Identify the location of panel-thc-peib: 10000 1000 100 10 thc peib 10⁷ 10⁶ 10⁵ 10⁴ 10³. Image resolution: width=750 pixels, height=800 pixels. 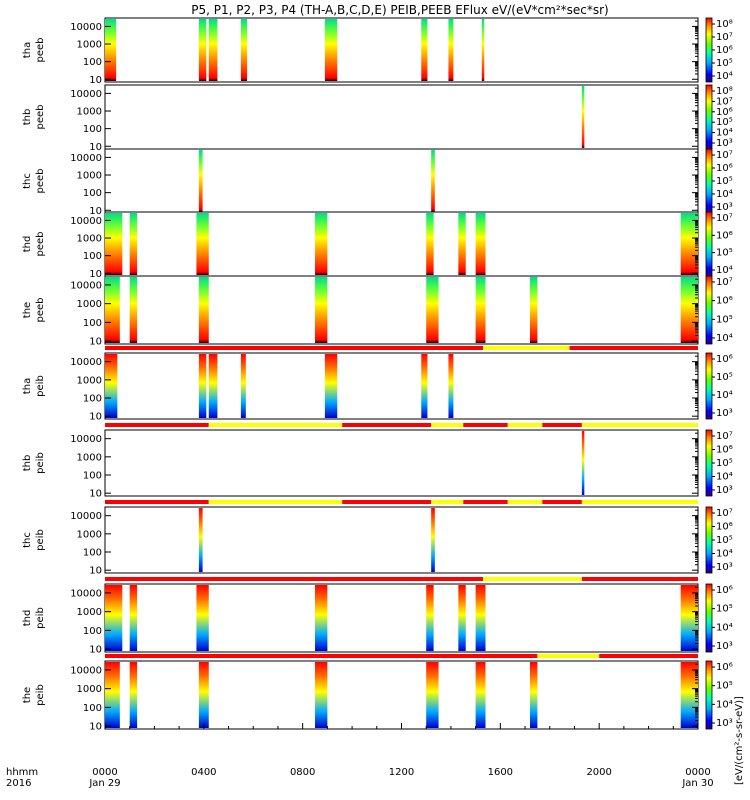
(377, 538).